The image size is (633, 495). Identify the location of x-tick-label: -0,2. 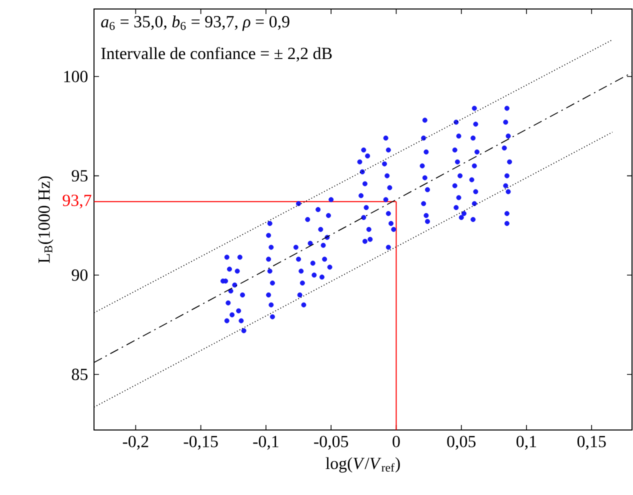
(135, 443).